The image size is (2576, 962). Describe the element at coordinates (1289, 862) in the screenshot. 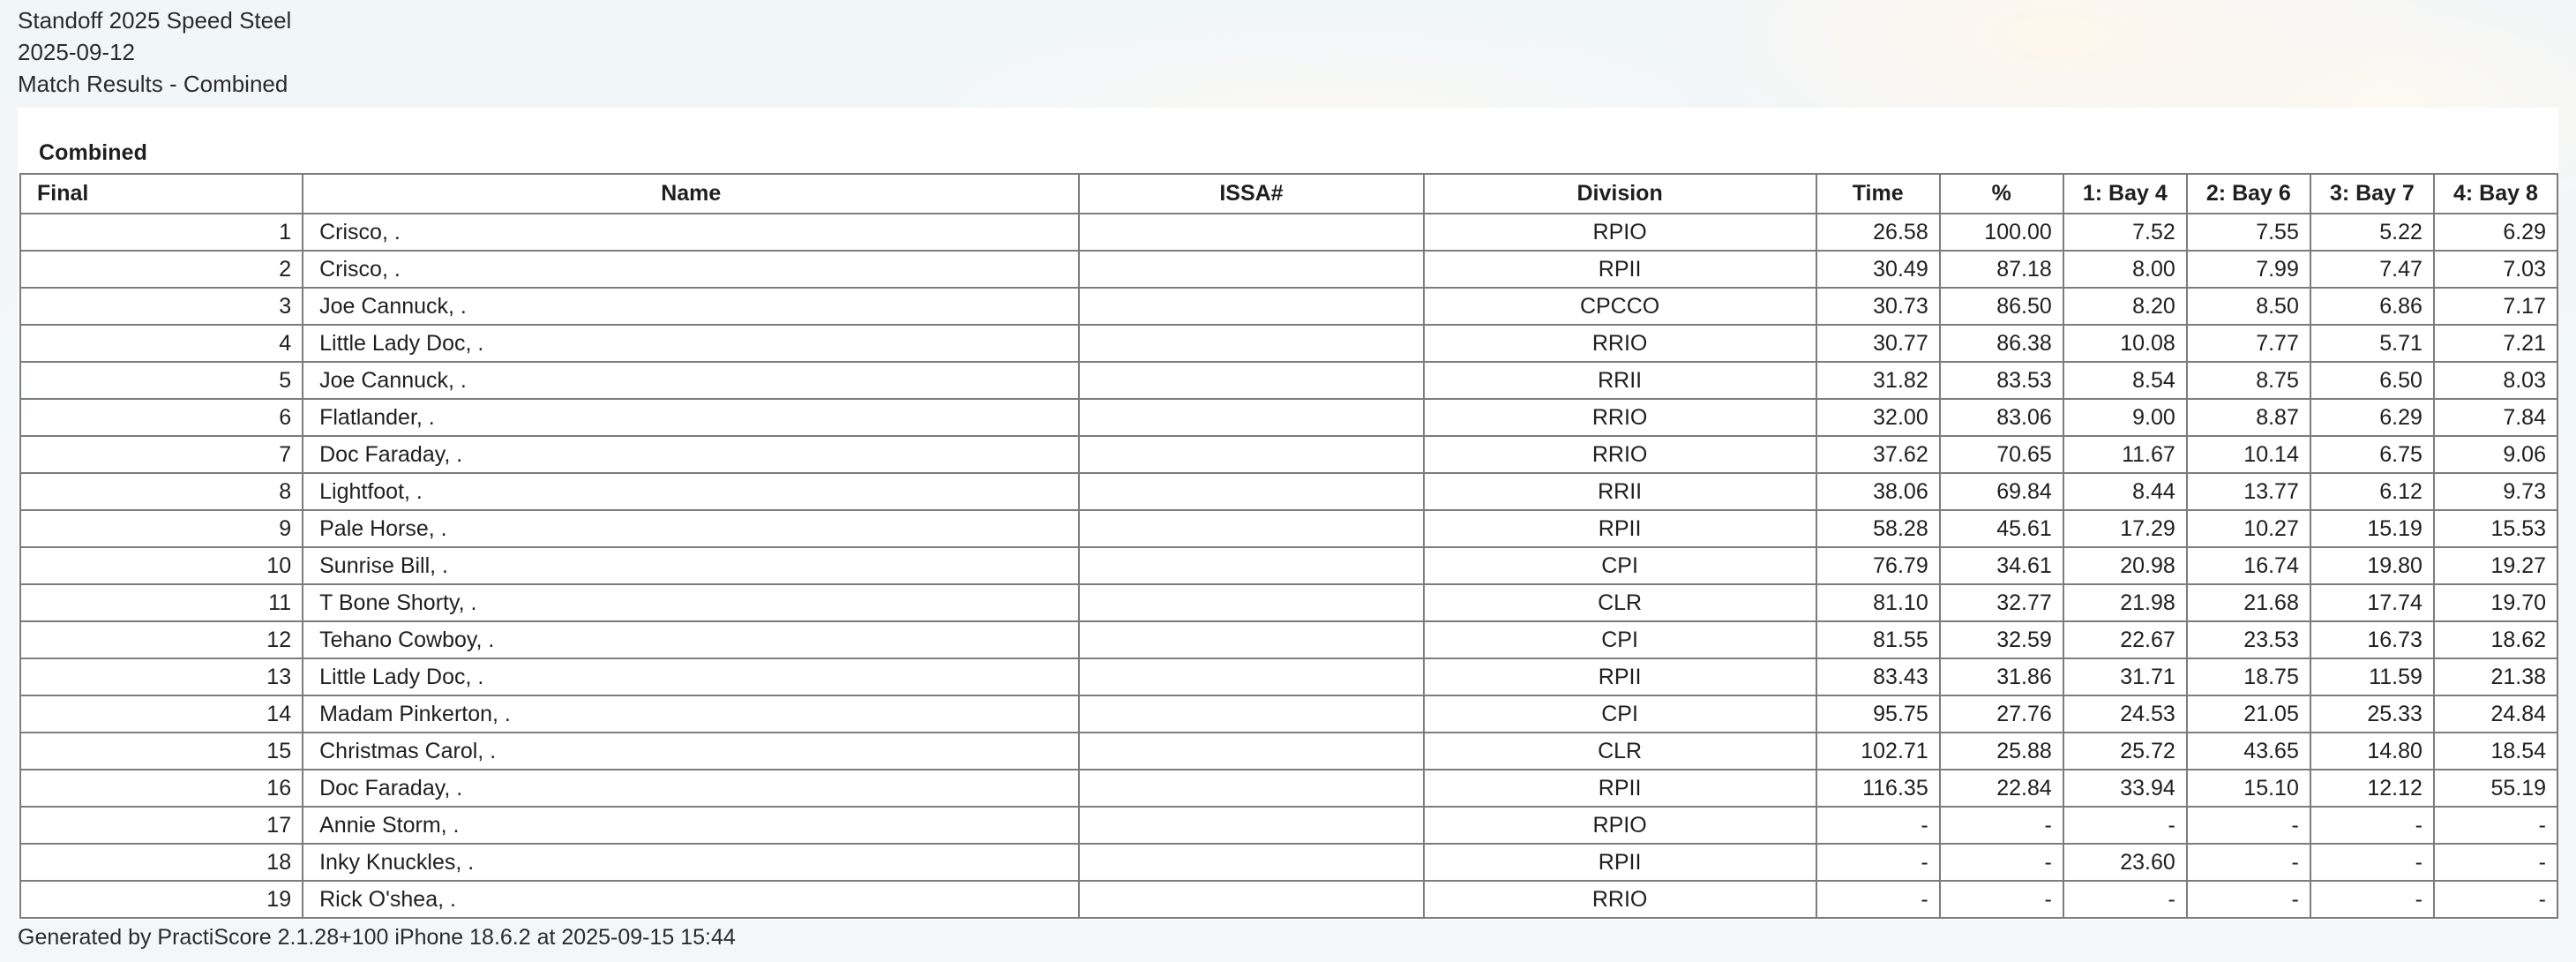

I see `table-row: 18 Inky Knuckles, . RPII - -23.60- - -` at that location.